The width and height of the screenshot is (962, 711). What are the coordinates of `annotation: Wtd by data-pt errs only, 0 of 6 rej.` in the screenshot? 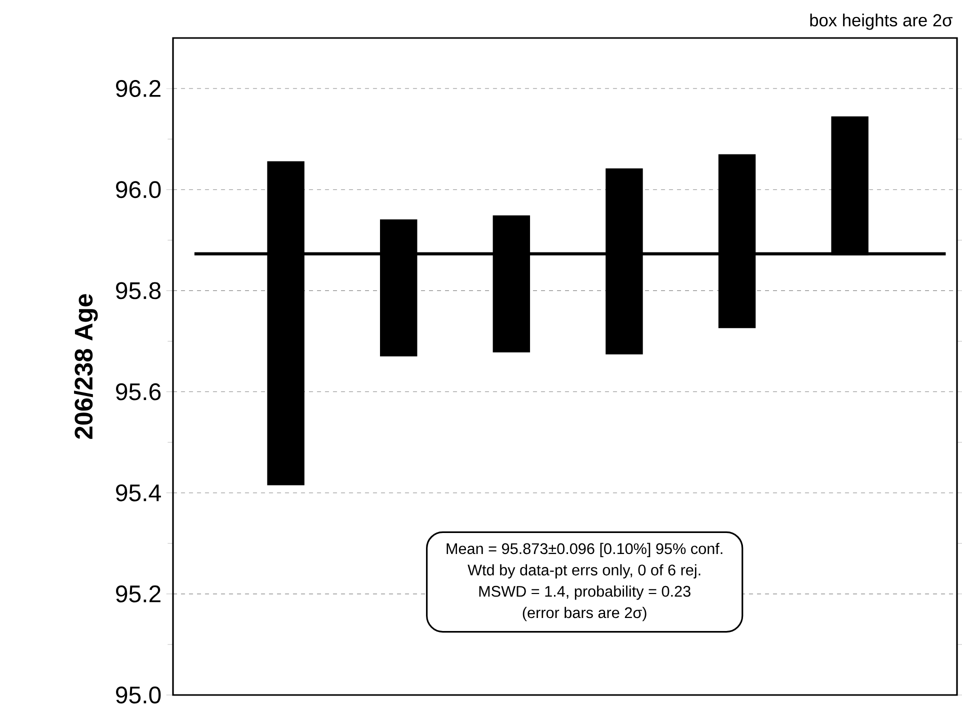 It's located at (584, 571).